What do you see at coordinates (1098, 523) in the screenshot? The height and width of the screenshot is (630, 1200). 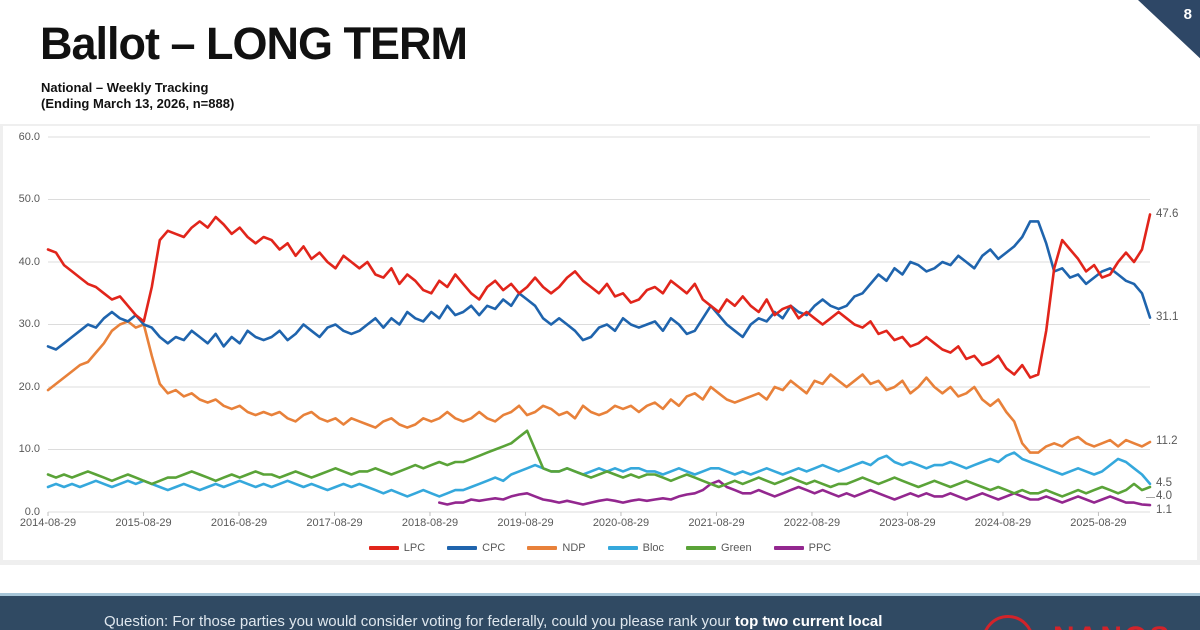 I see `x-tick-label: 2025-08-29` at bounding box center [1098, 523].